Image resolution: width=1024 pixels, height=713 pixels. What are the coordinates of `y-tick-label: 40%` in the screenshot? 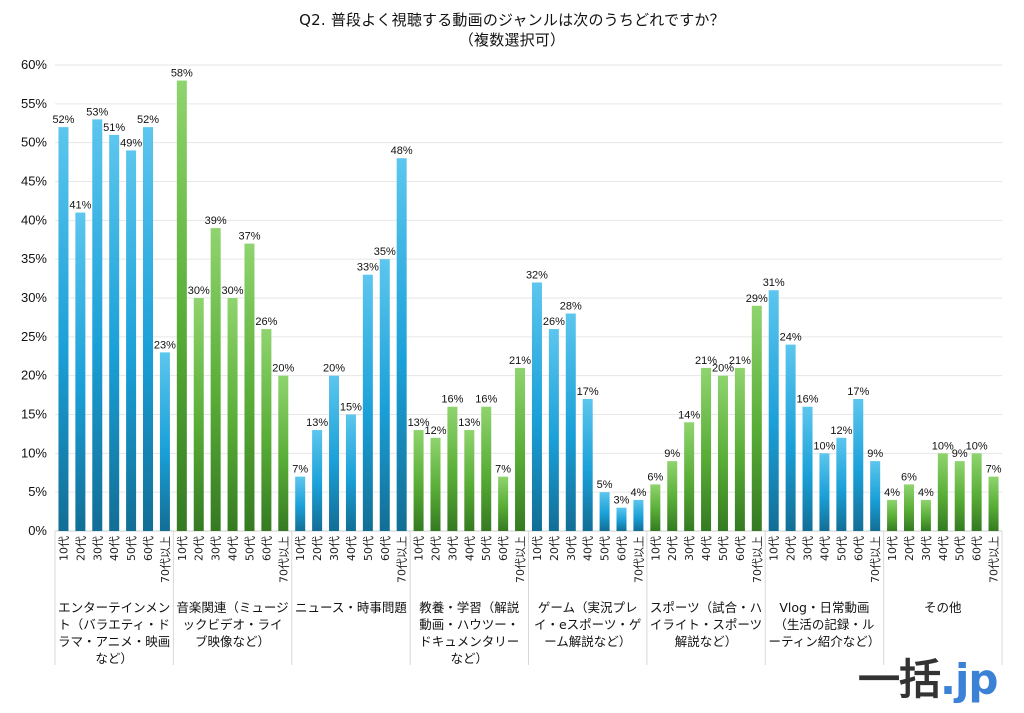 It's located at (34, 219).